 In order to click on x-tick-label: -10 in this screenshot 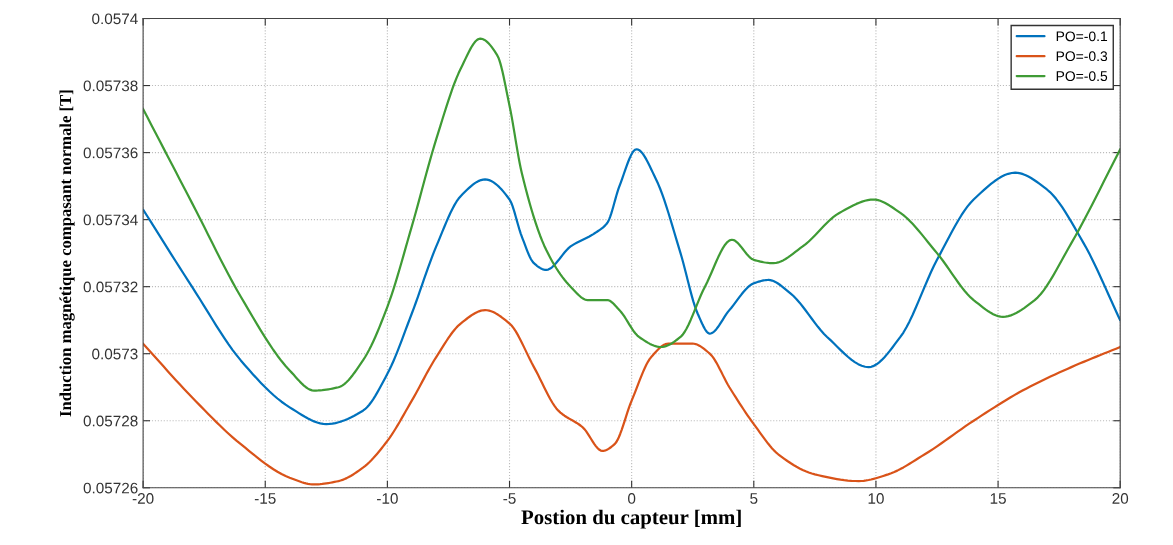, I will do `click(387, 498)`.